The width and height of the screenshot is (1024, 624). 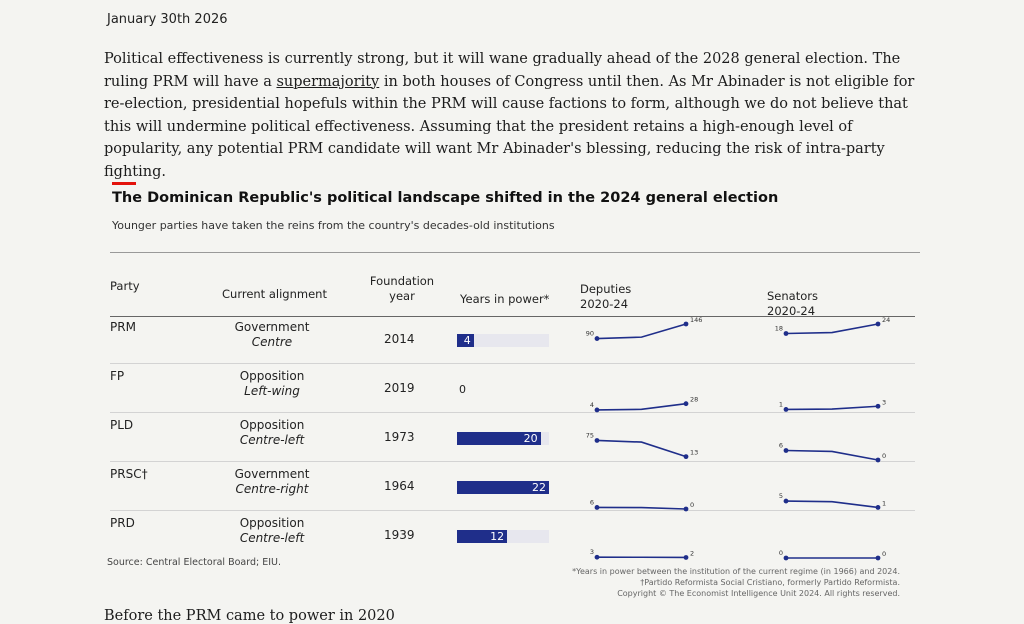 What do you see at coordinates (694, 453) in the screenshot?
I see `deputies-label-2024: 13` at bounding box center [694, 453].